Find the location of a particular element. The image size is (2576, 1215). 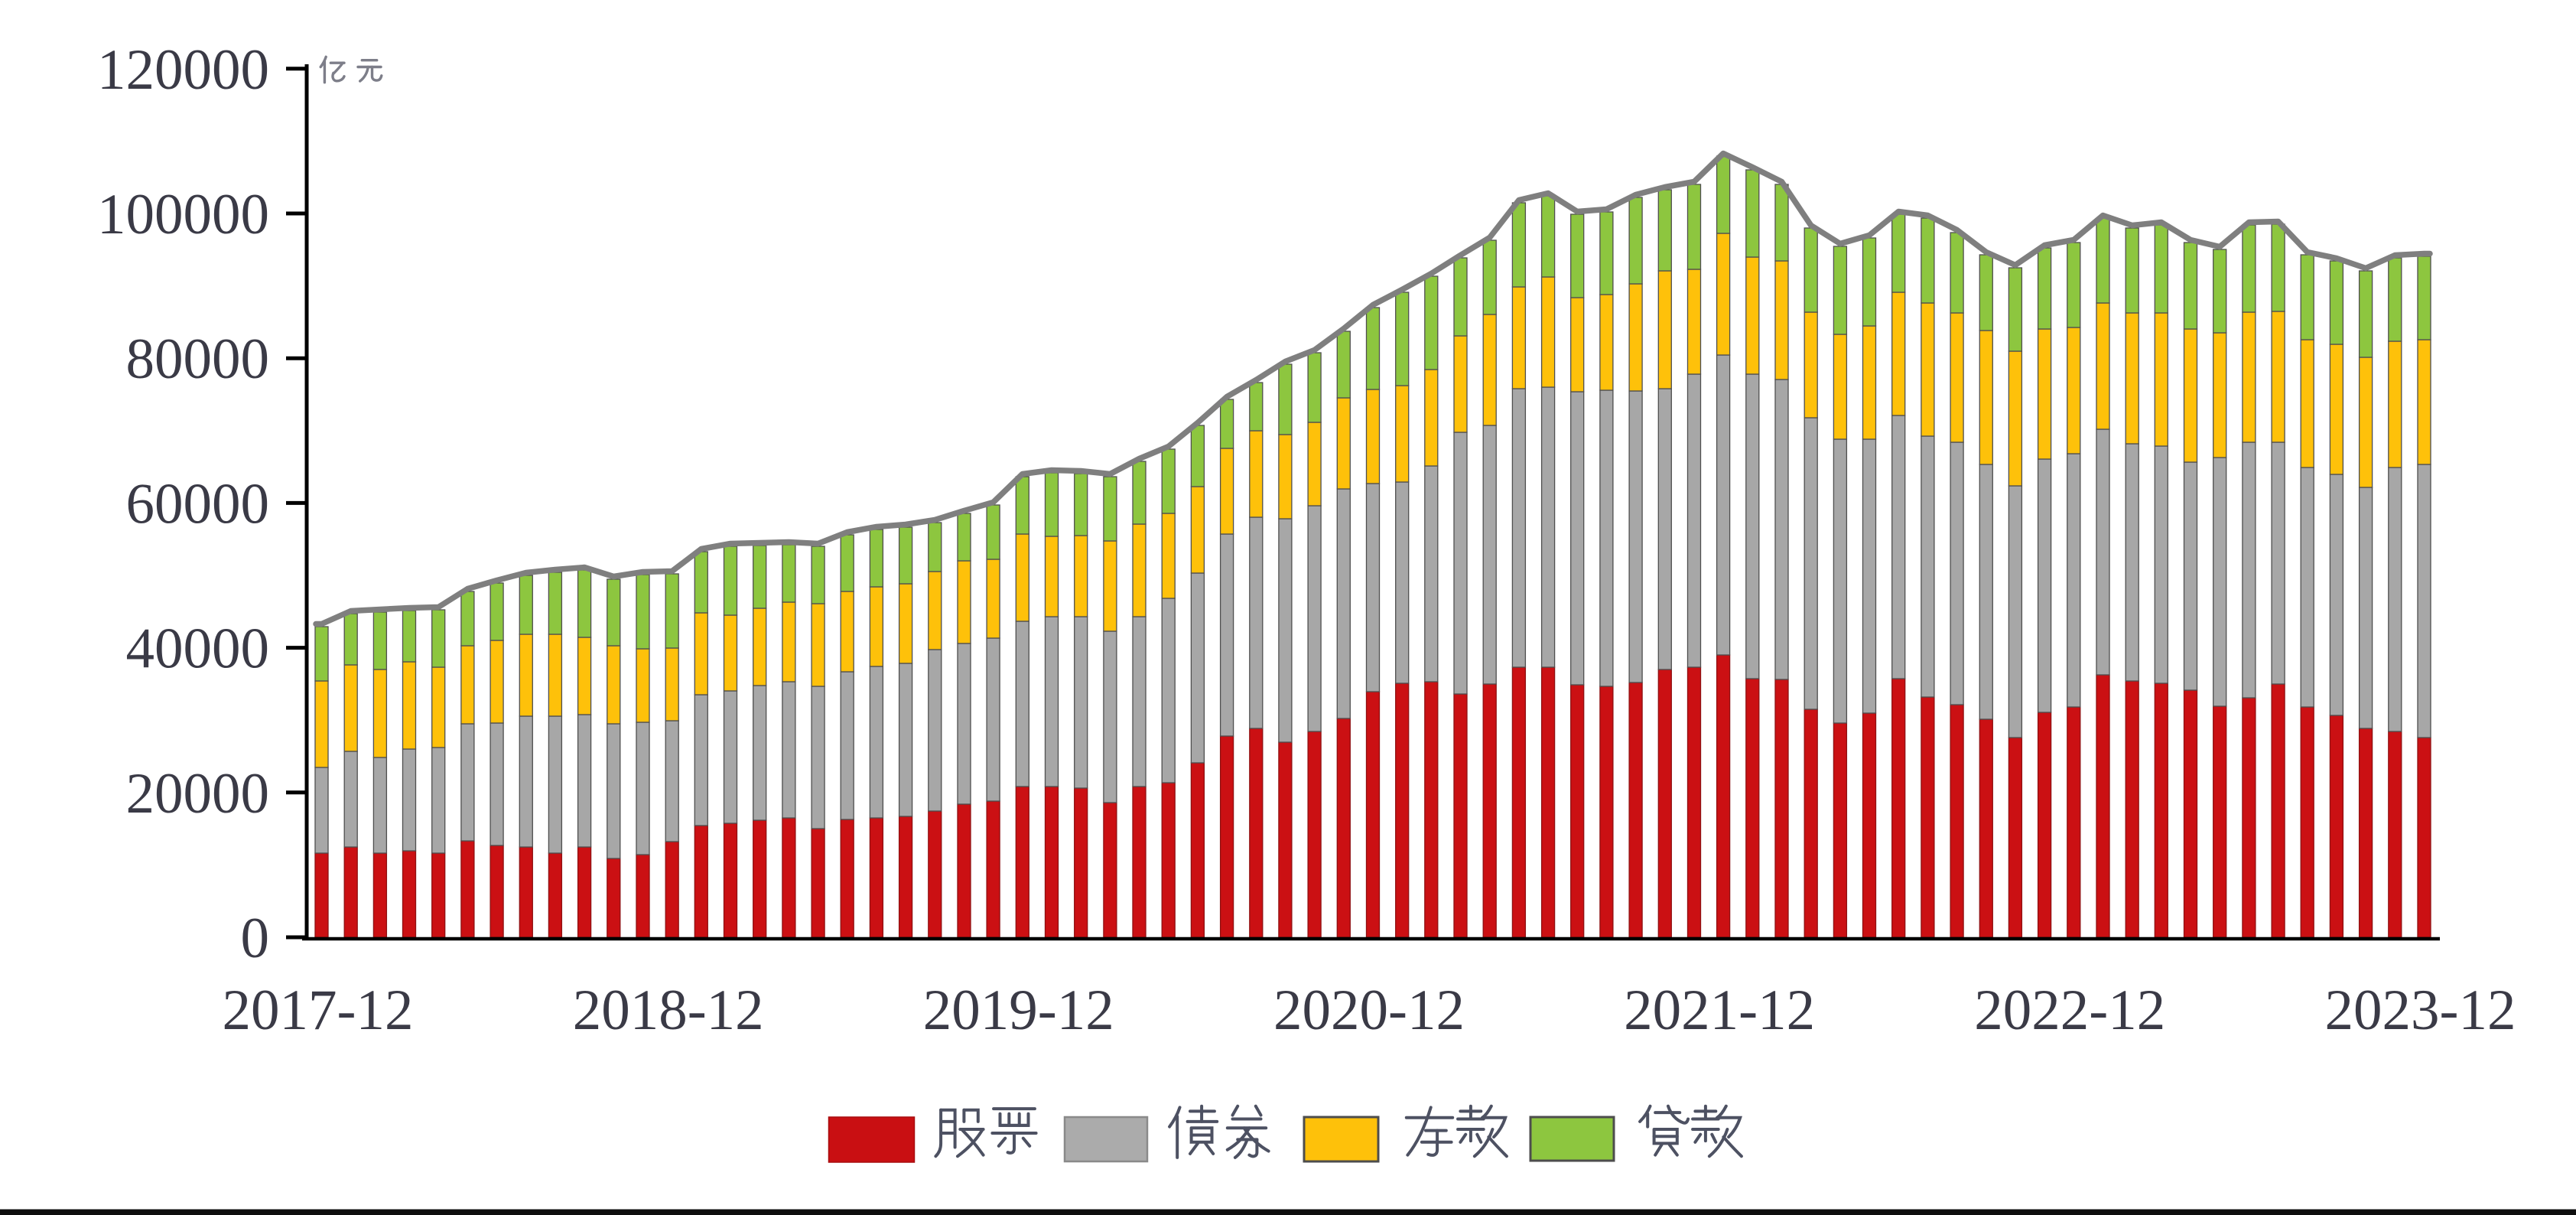

svg-text: 2023-12 is located at coordinates (2420, 1010).